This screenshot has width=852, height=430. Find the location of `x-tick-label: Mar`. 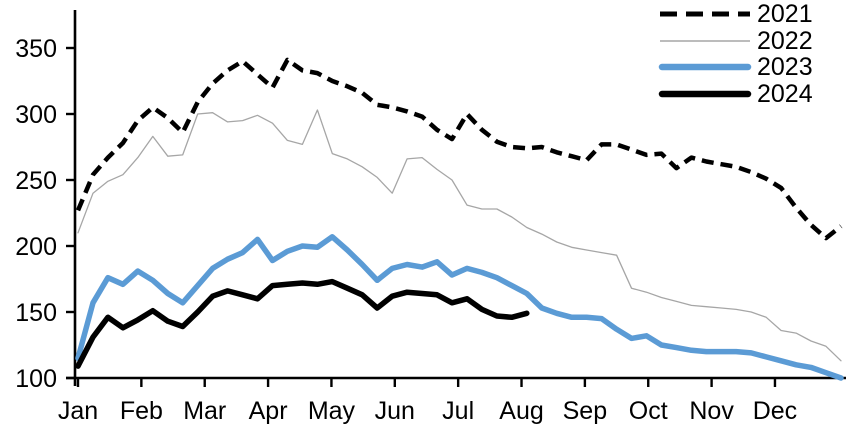

x-tick-label: Mar is located at coordinates (204, 411).